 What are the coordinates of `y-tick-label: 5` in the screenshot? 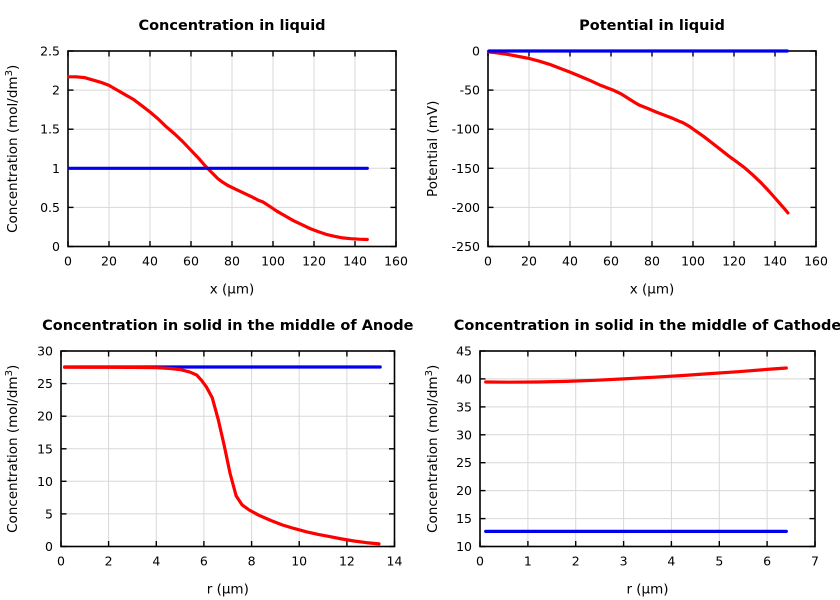 It's located at (49, 513).